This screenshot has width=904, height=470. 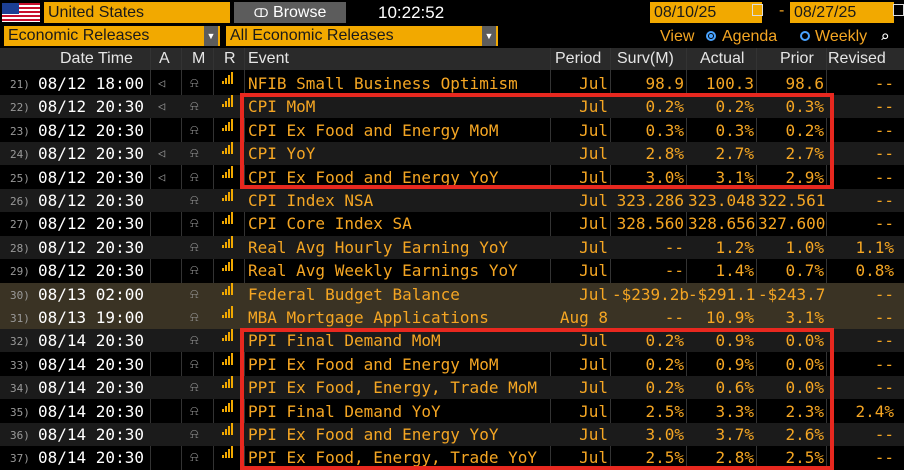 What do you see at coordinates (20, 412) in the screenshot?
I see `row-number: 35)` at bounding box center [20, 412].